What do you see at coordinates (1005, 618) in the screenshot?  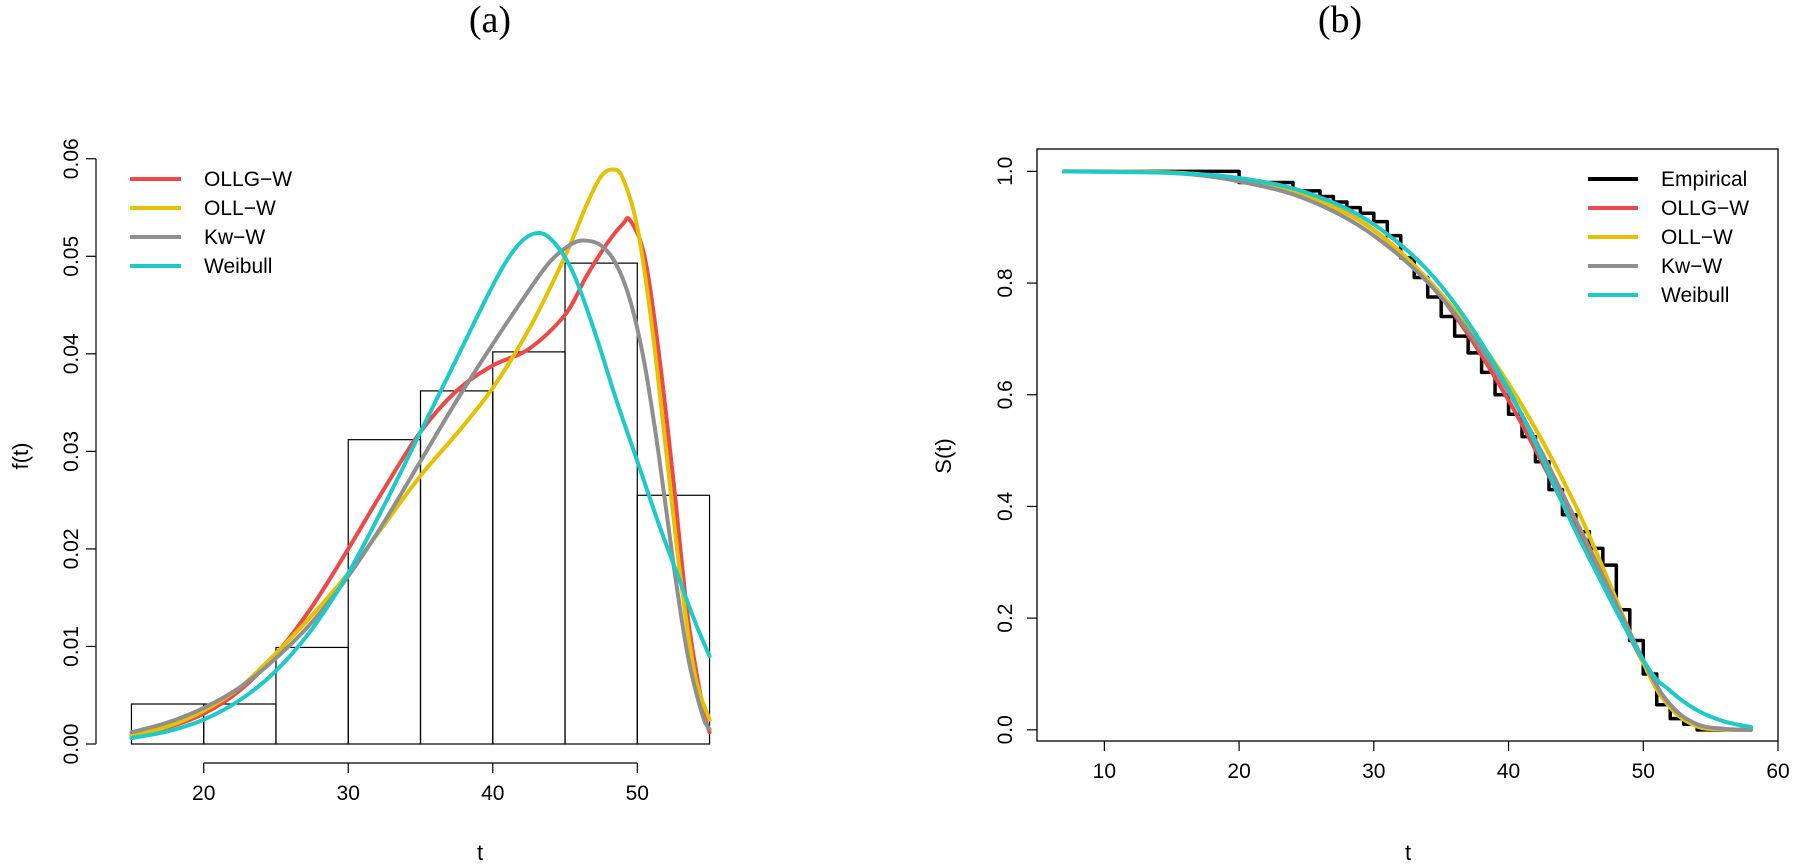 I see `y-tick-label: 0.2` at bounding box center [1005, 618].